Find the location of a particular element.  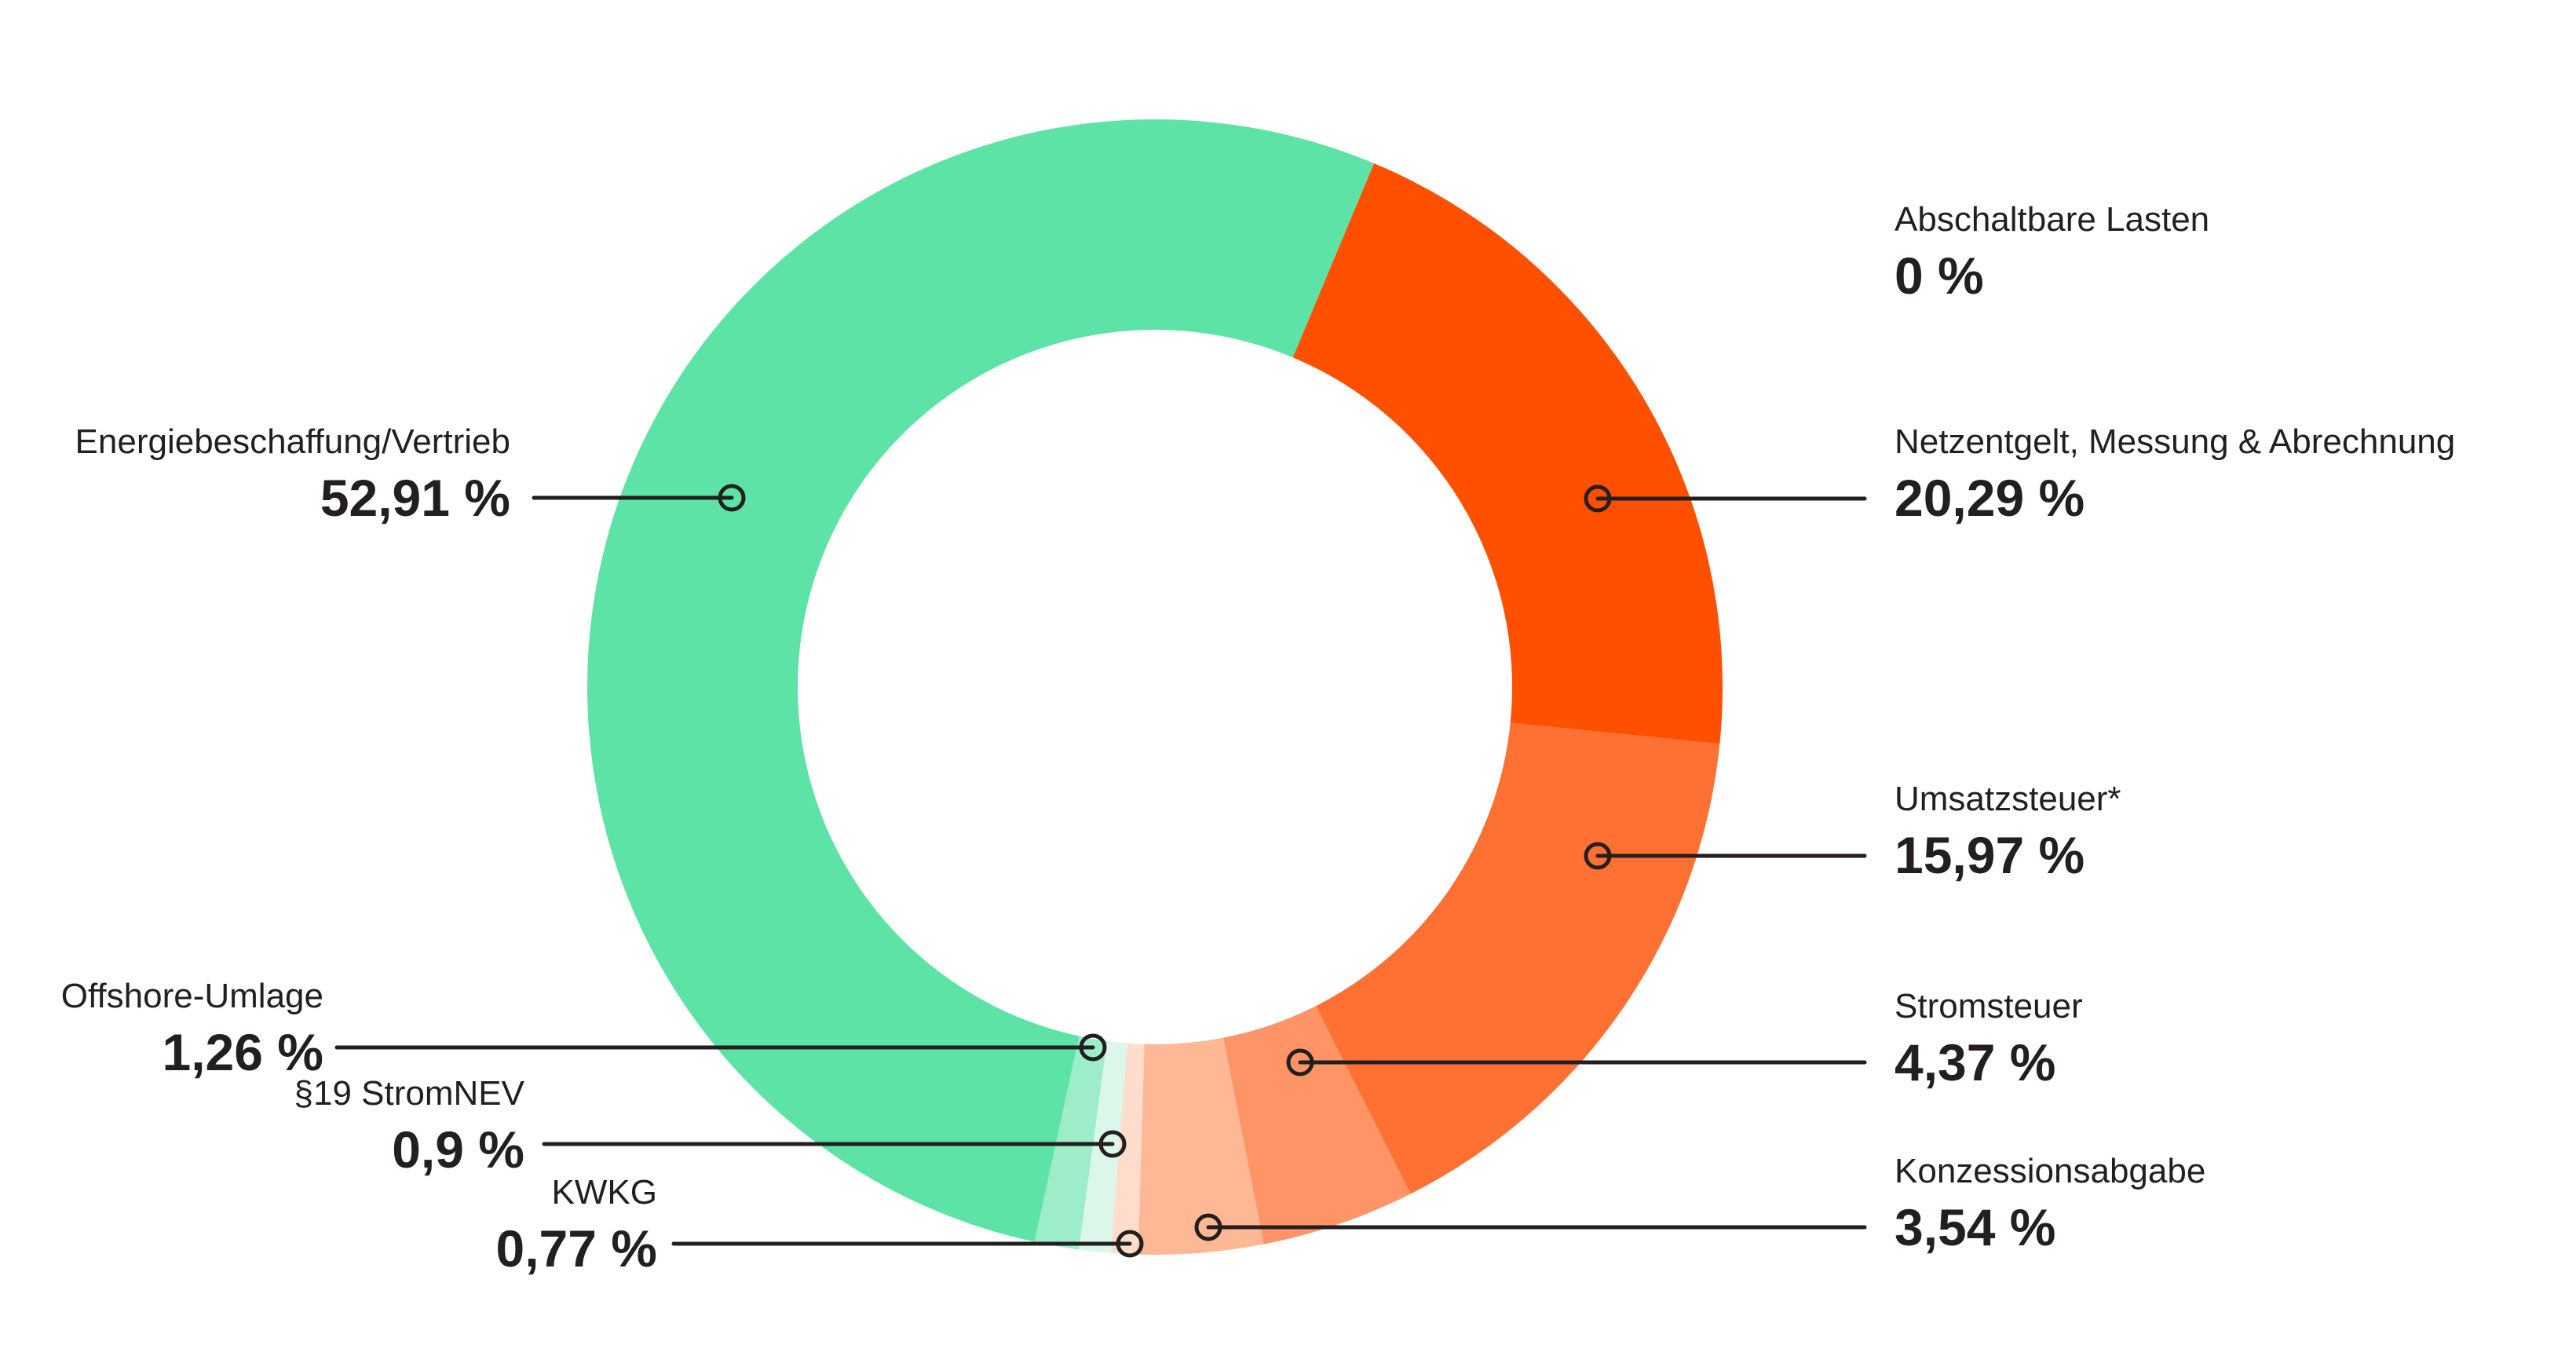

label-stromsteuer: Stromsteuer 4,37 % is located at coordinates (1989, 1039).